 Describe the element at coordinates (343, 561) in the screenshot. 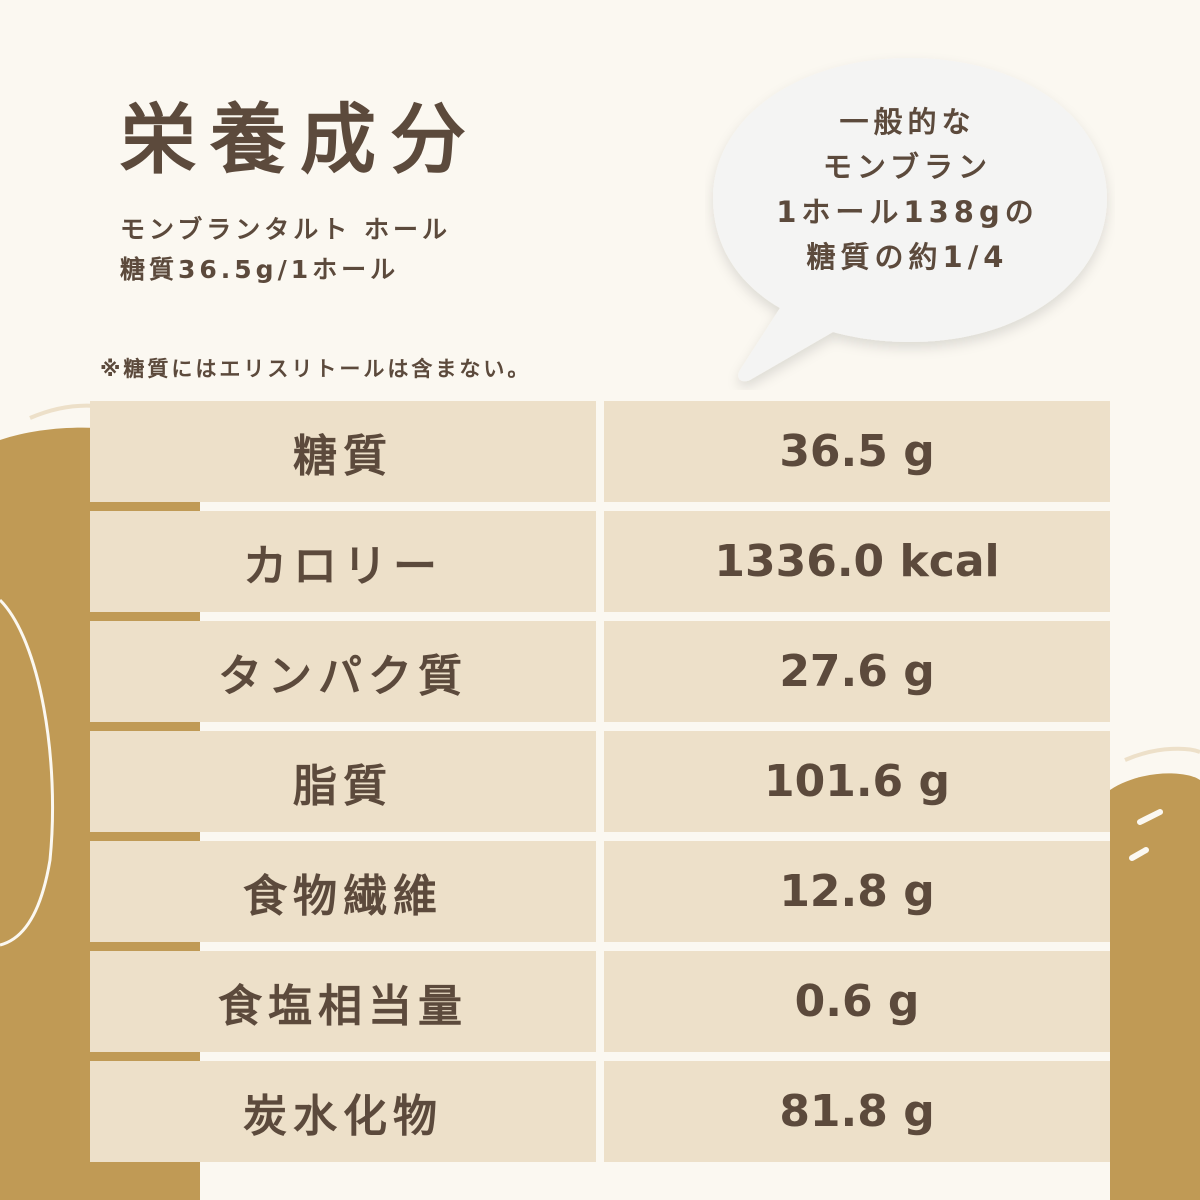

I see `nutrient-label: カロリー` at that location.